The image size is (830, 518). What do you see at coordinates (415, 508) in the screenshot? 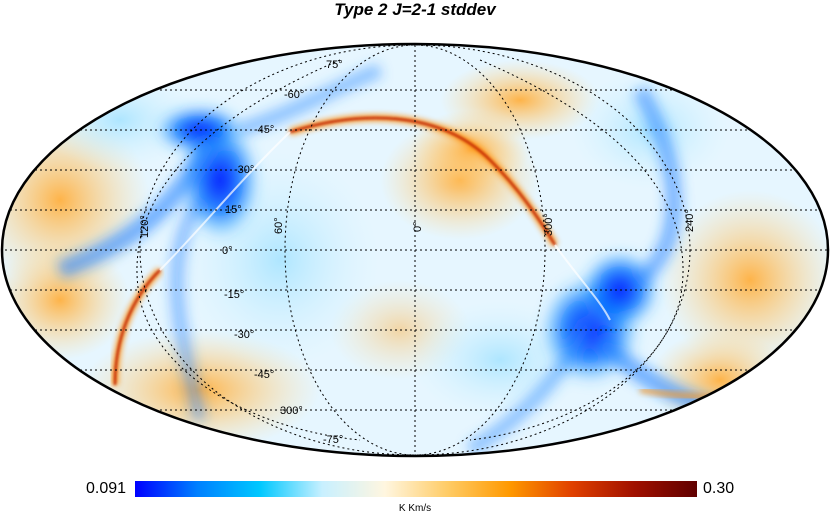
I see `colorbar-unit: K Km/s` at bounding box center [415, 508].